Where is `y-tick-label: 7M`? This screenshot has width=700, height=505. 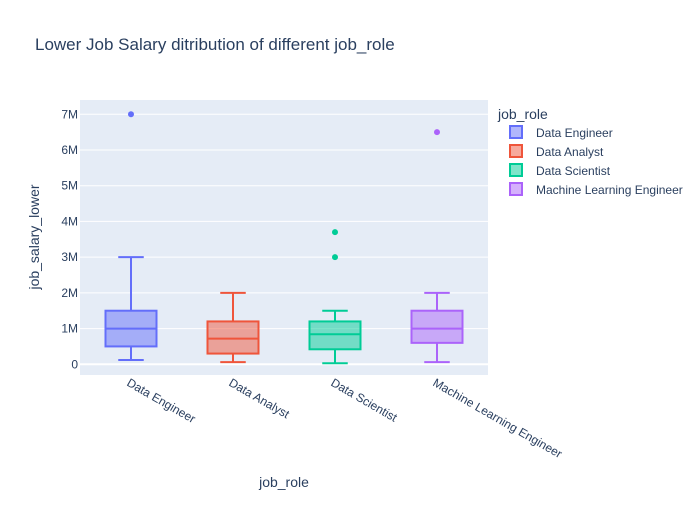 y-tick-label: 7M is located at coordinates (69, 114).